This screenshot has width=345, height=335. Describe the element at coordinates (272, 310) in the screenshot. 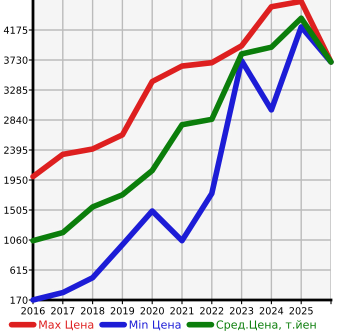

I see `x-tick-label: 2024` at that location.